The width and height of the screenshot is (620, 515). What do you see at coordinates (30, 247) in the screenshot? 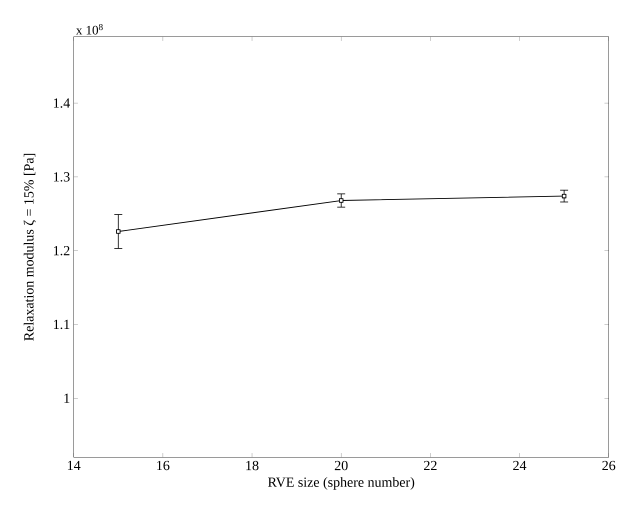
I see `y-axis-title: Relaxation modulus ζ = 15% [Pa]` at bounding box center [30, 247].